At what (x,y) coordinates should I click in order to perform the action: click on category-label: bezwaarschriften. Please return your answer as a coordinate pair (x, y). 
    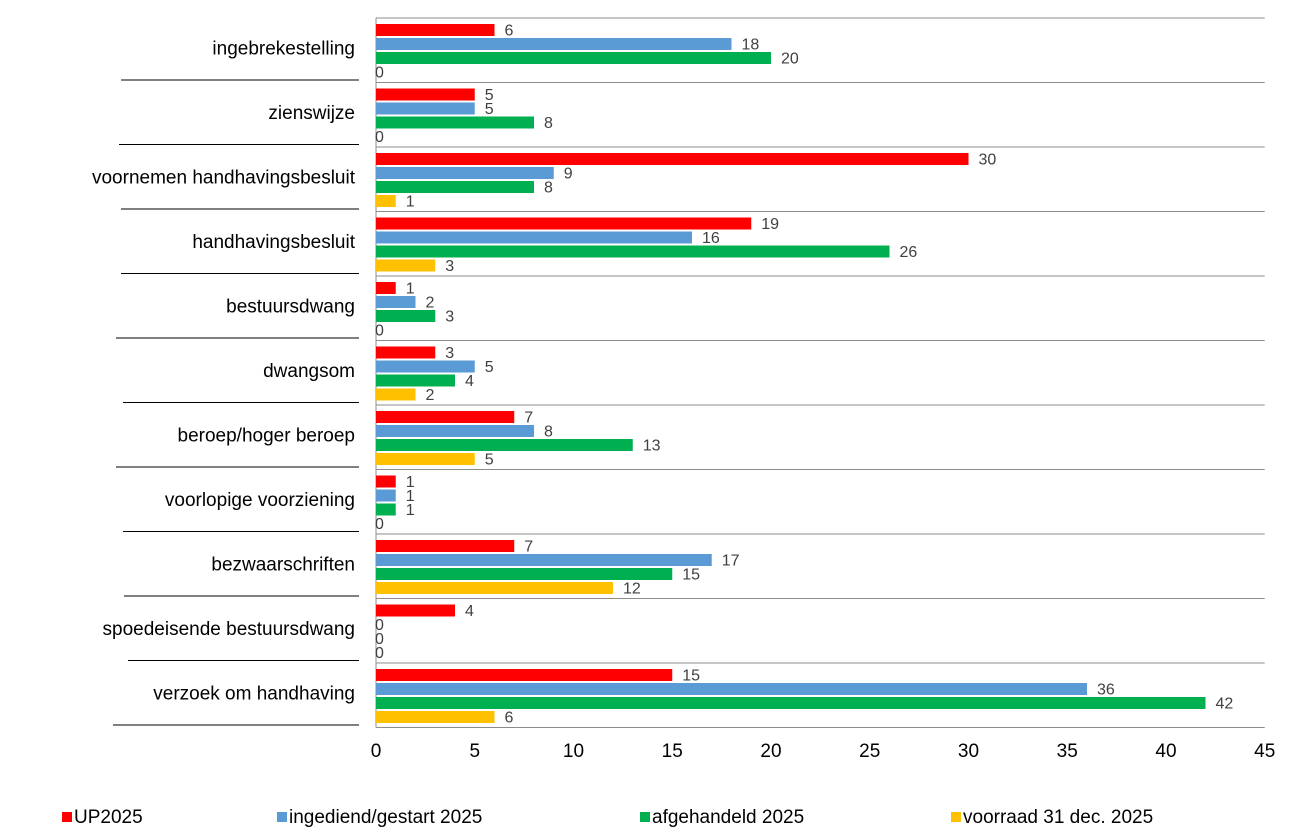
    Looking at the image, I should click on (283, 564).